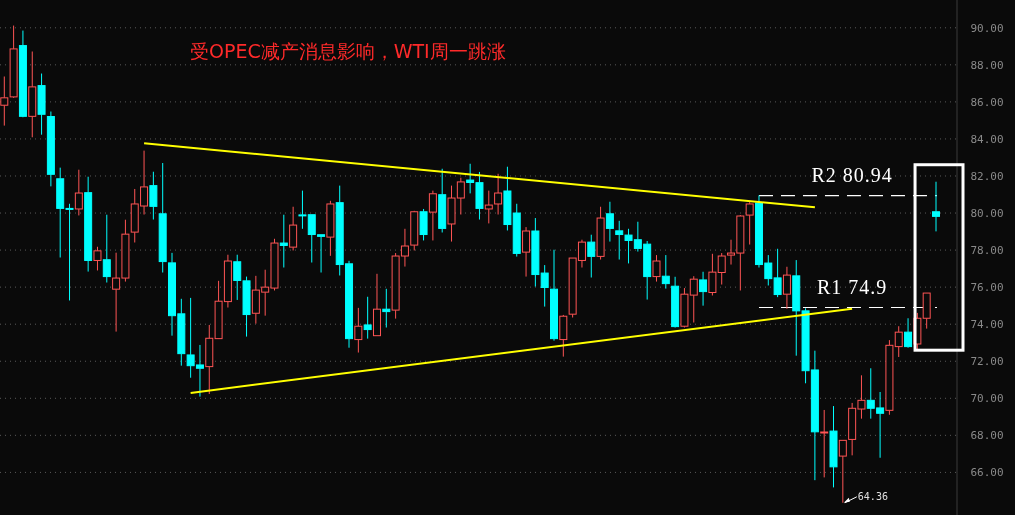  I want to click on y-tick-label: 88.00, so click(987, 65).